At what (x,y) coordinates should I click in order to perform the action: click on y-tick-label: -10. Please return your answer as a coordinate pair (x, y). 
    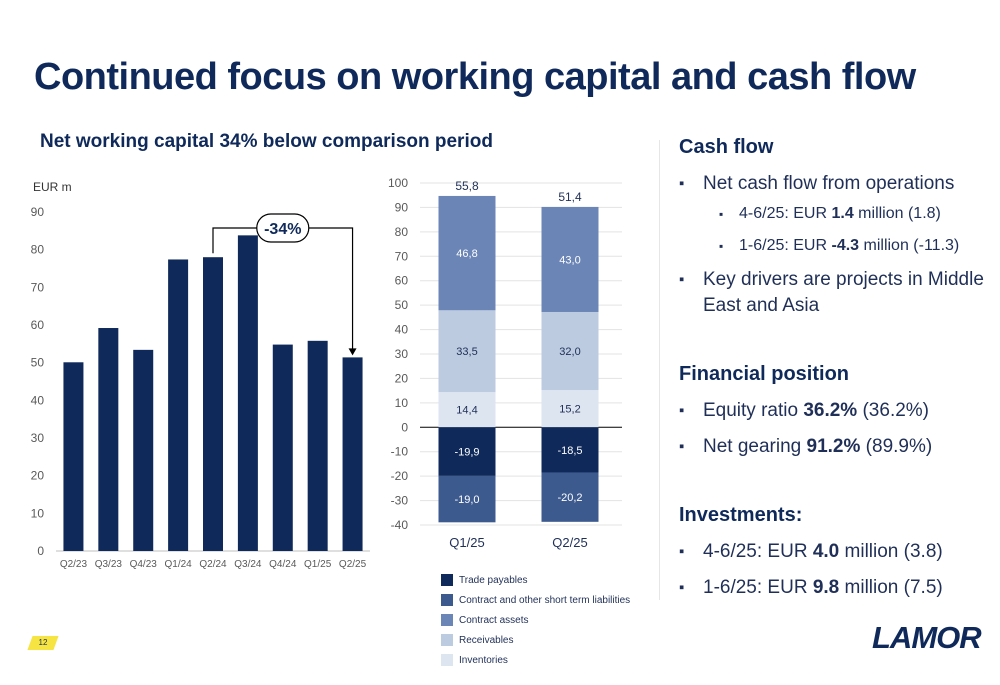
    Looking at the image, I should click on (400, 452).